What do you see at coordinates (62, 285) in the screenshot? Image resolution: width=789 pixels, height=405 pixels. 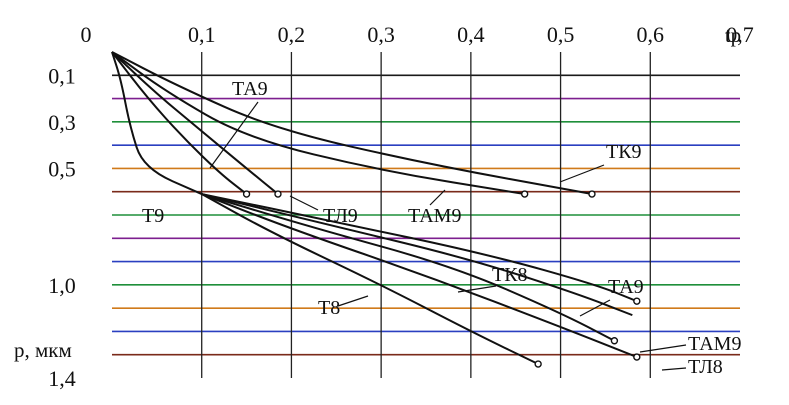 I see `y-tick-label: 1,0` at bounding box center [62, 285].